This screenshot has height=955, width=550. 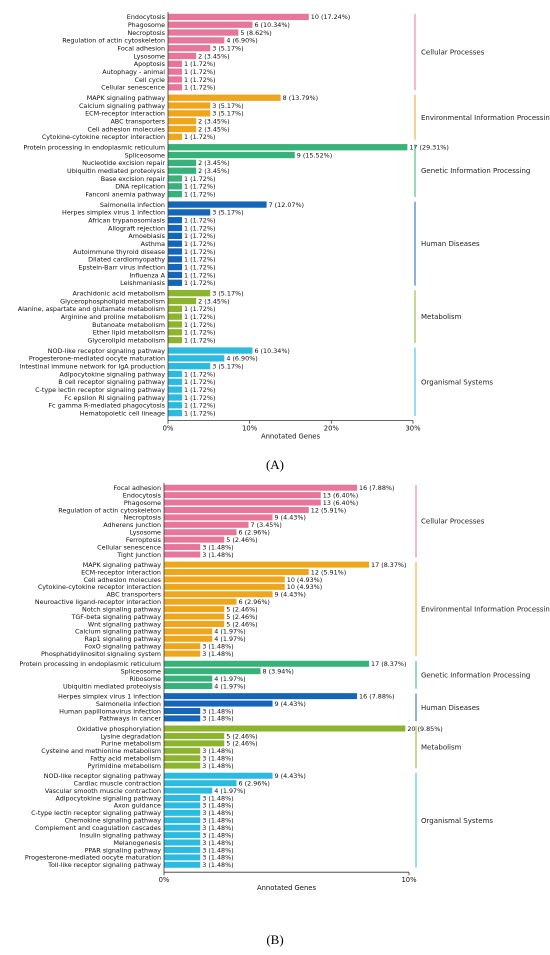 I want to click on category-label-a: Fc gamma R-mediated phagocytosis, so click(x=106, y=406).